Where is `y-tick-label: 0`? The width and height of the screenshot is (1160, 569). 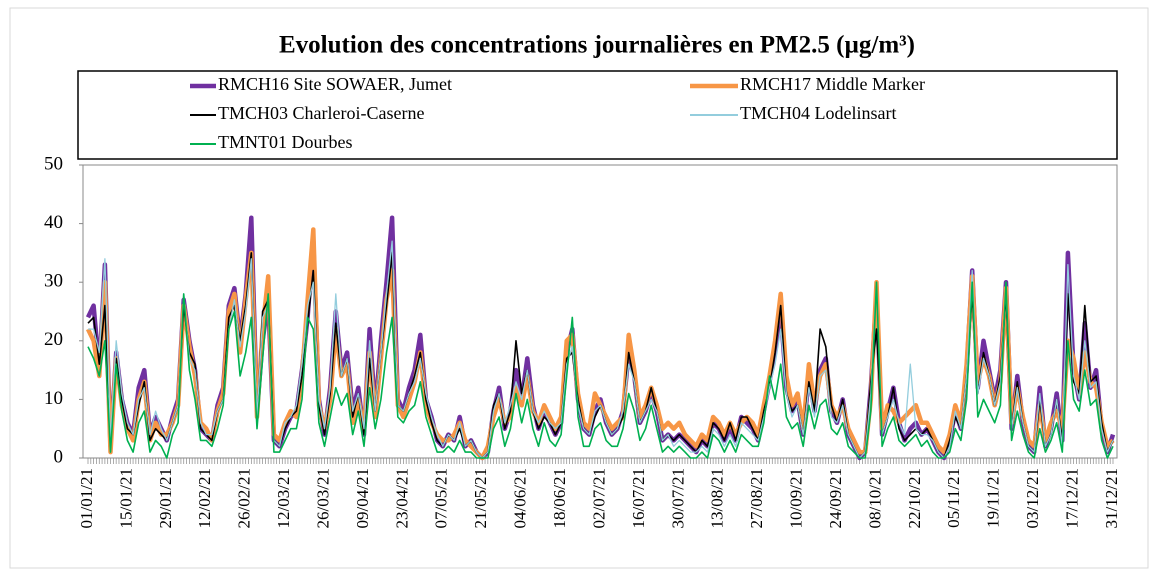 y-tick-label: 0 is located at coordinates (59, 456).